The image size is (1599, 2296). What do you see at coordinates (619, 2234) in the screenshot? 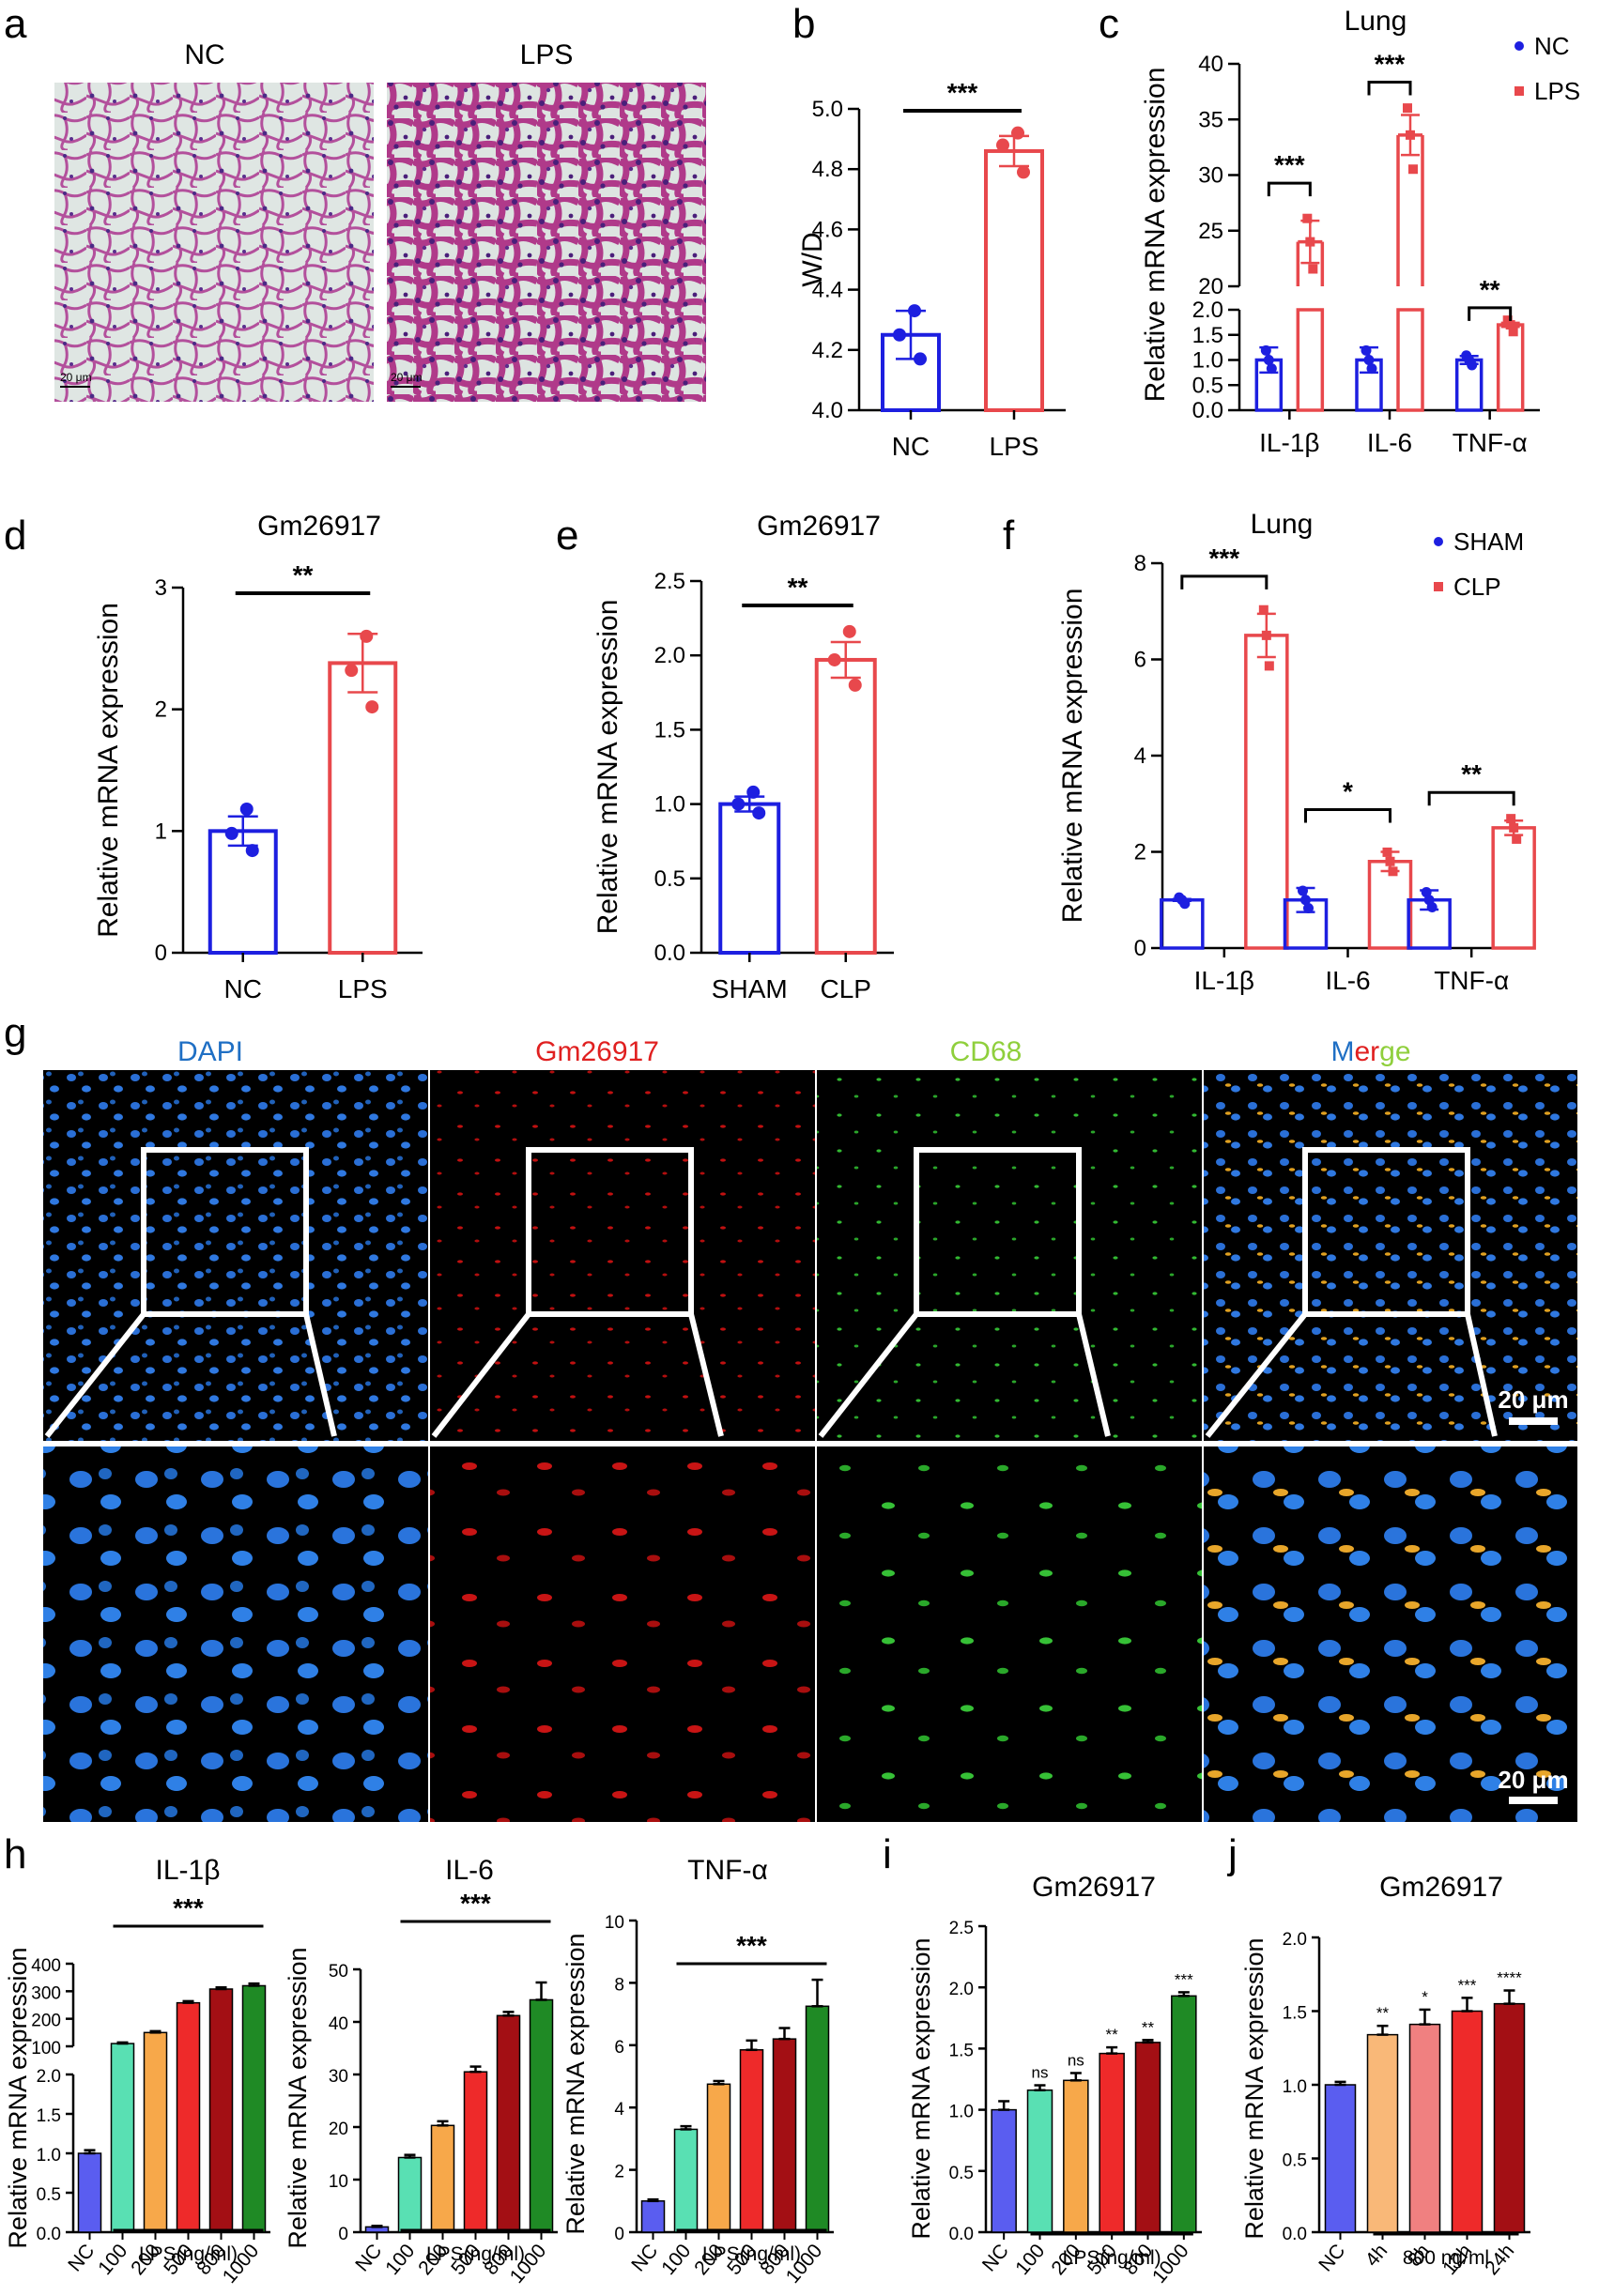
I see `y-tick-label: 0` at bounding box center [619, 2234].